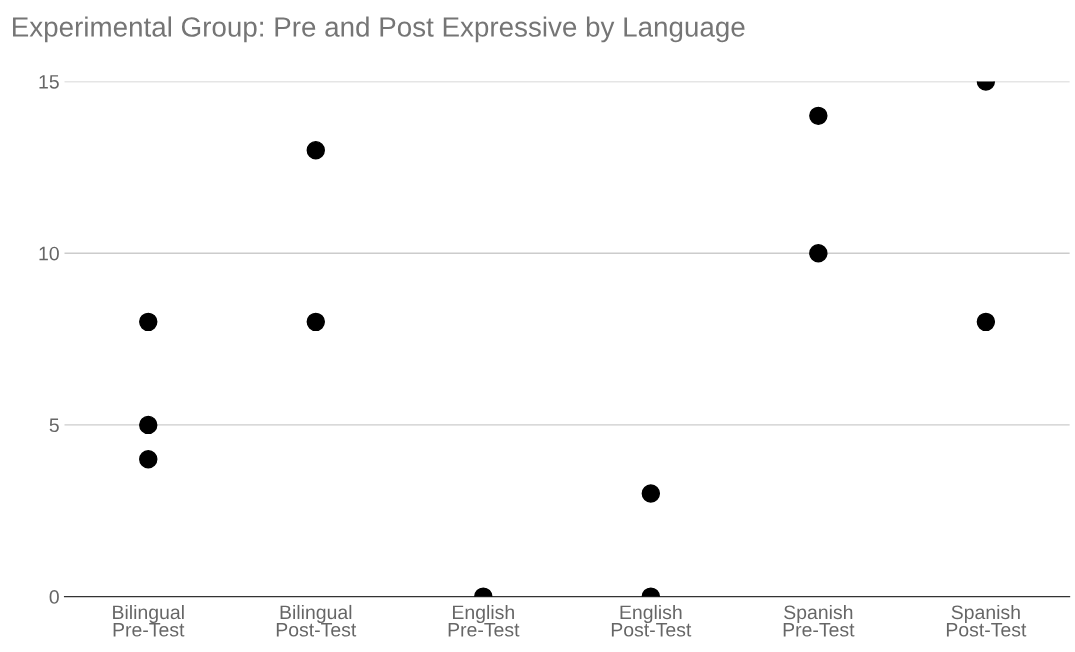 This screenshot has height=652, width=1075. I want to click on y-tick-label: 15, so click(49, 82).